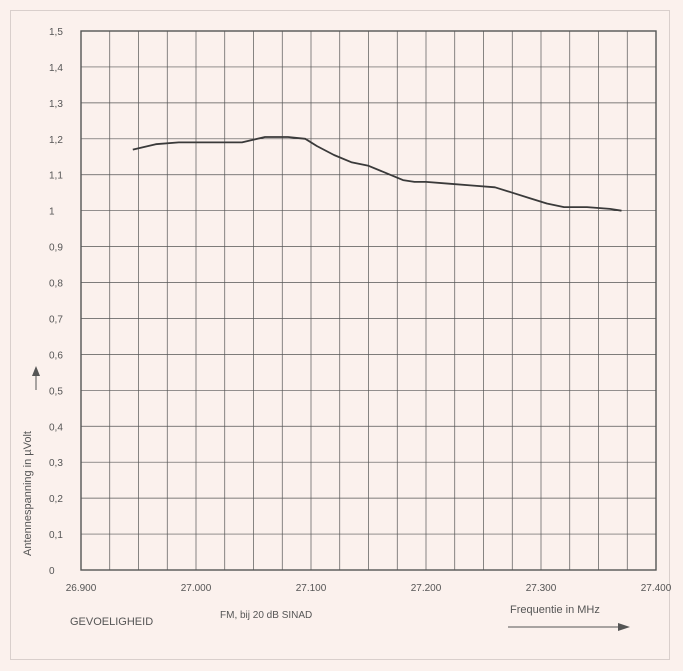 This screenshot has width=683, height=671. What do you see at coordinates (56, 248) in the screenshot?
I see `y-tick-label: 0,9` at bounding box center [56, 248].